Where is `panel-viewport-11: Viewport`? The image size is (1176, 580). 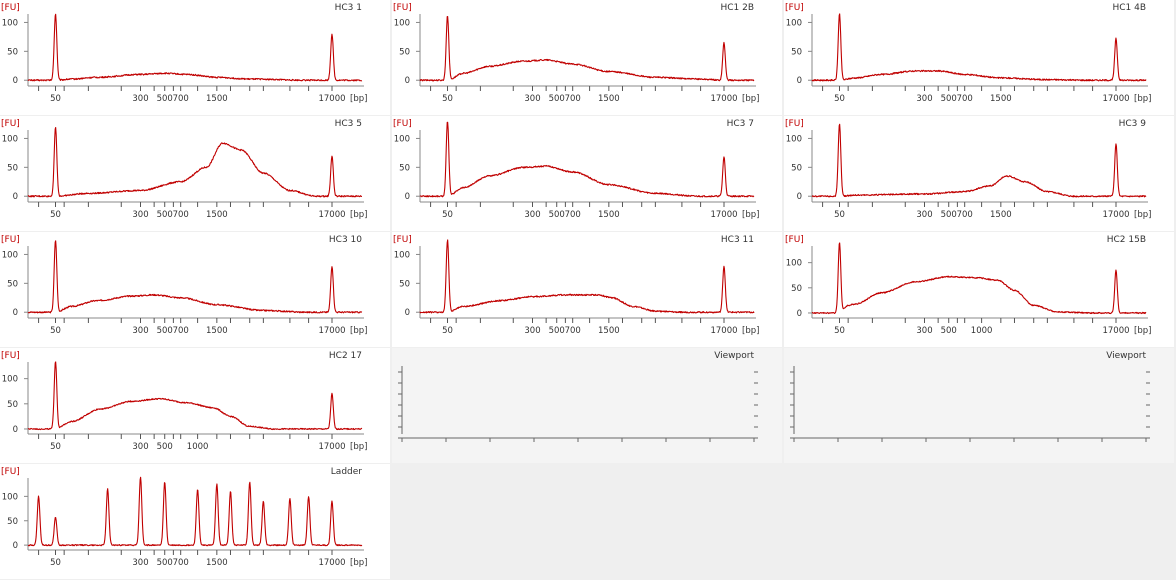
panel-viewport-11: Viewport is located at coordinates (980, 406).